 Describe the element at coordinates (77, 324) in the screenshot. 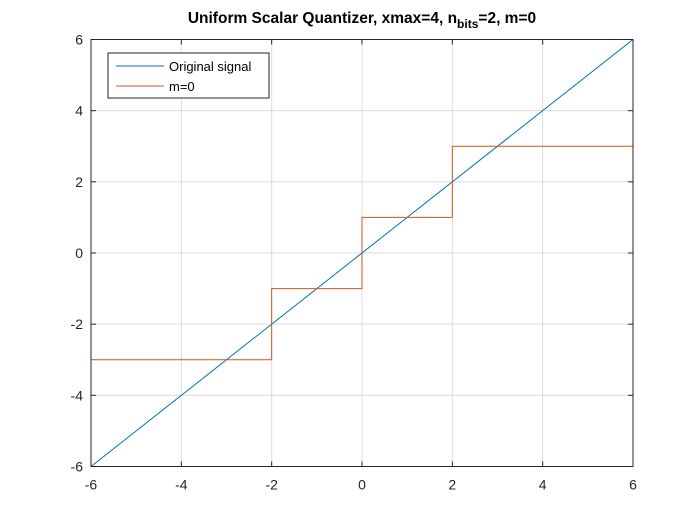

I see `y-tick-label: -2` at that location.